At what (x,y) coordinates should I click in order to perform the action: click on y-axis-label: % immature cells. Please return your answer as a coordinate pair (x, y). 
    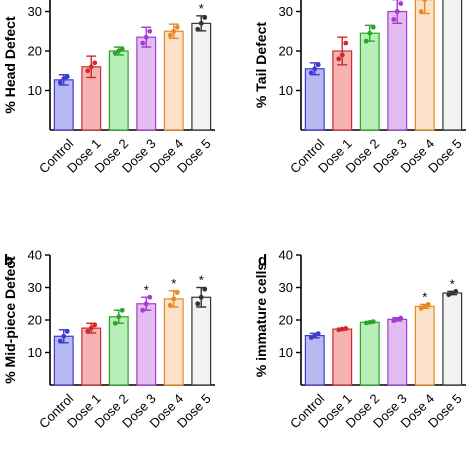
    Looking at the image, I should click on (261, 320).